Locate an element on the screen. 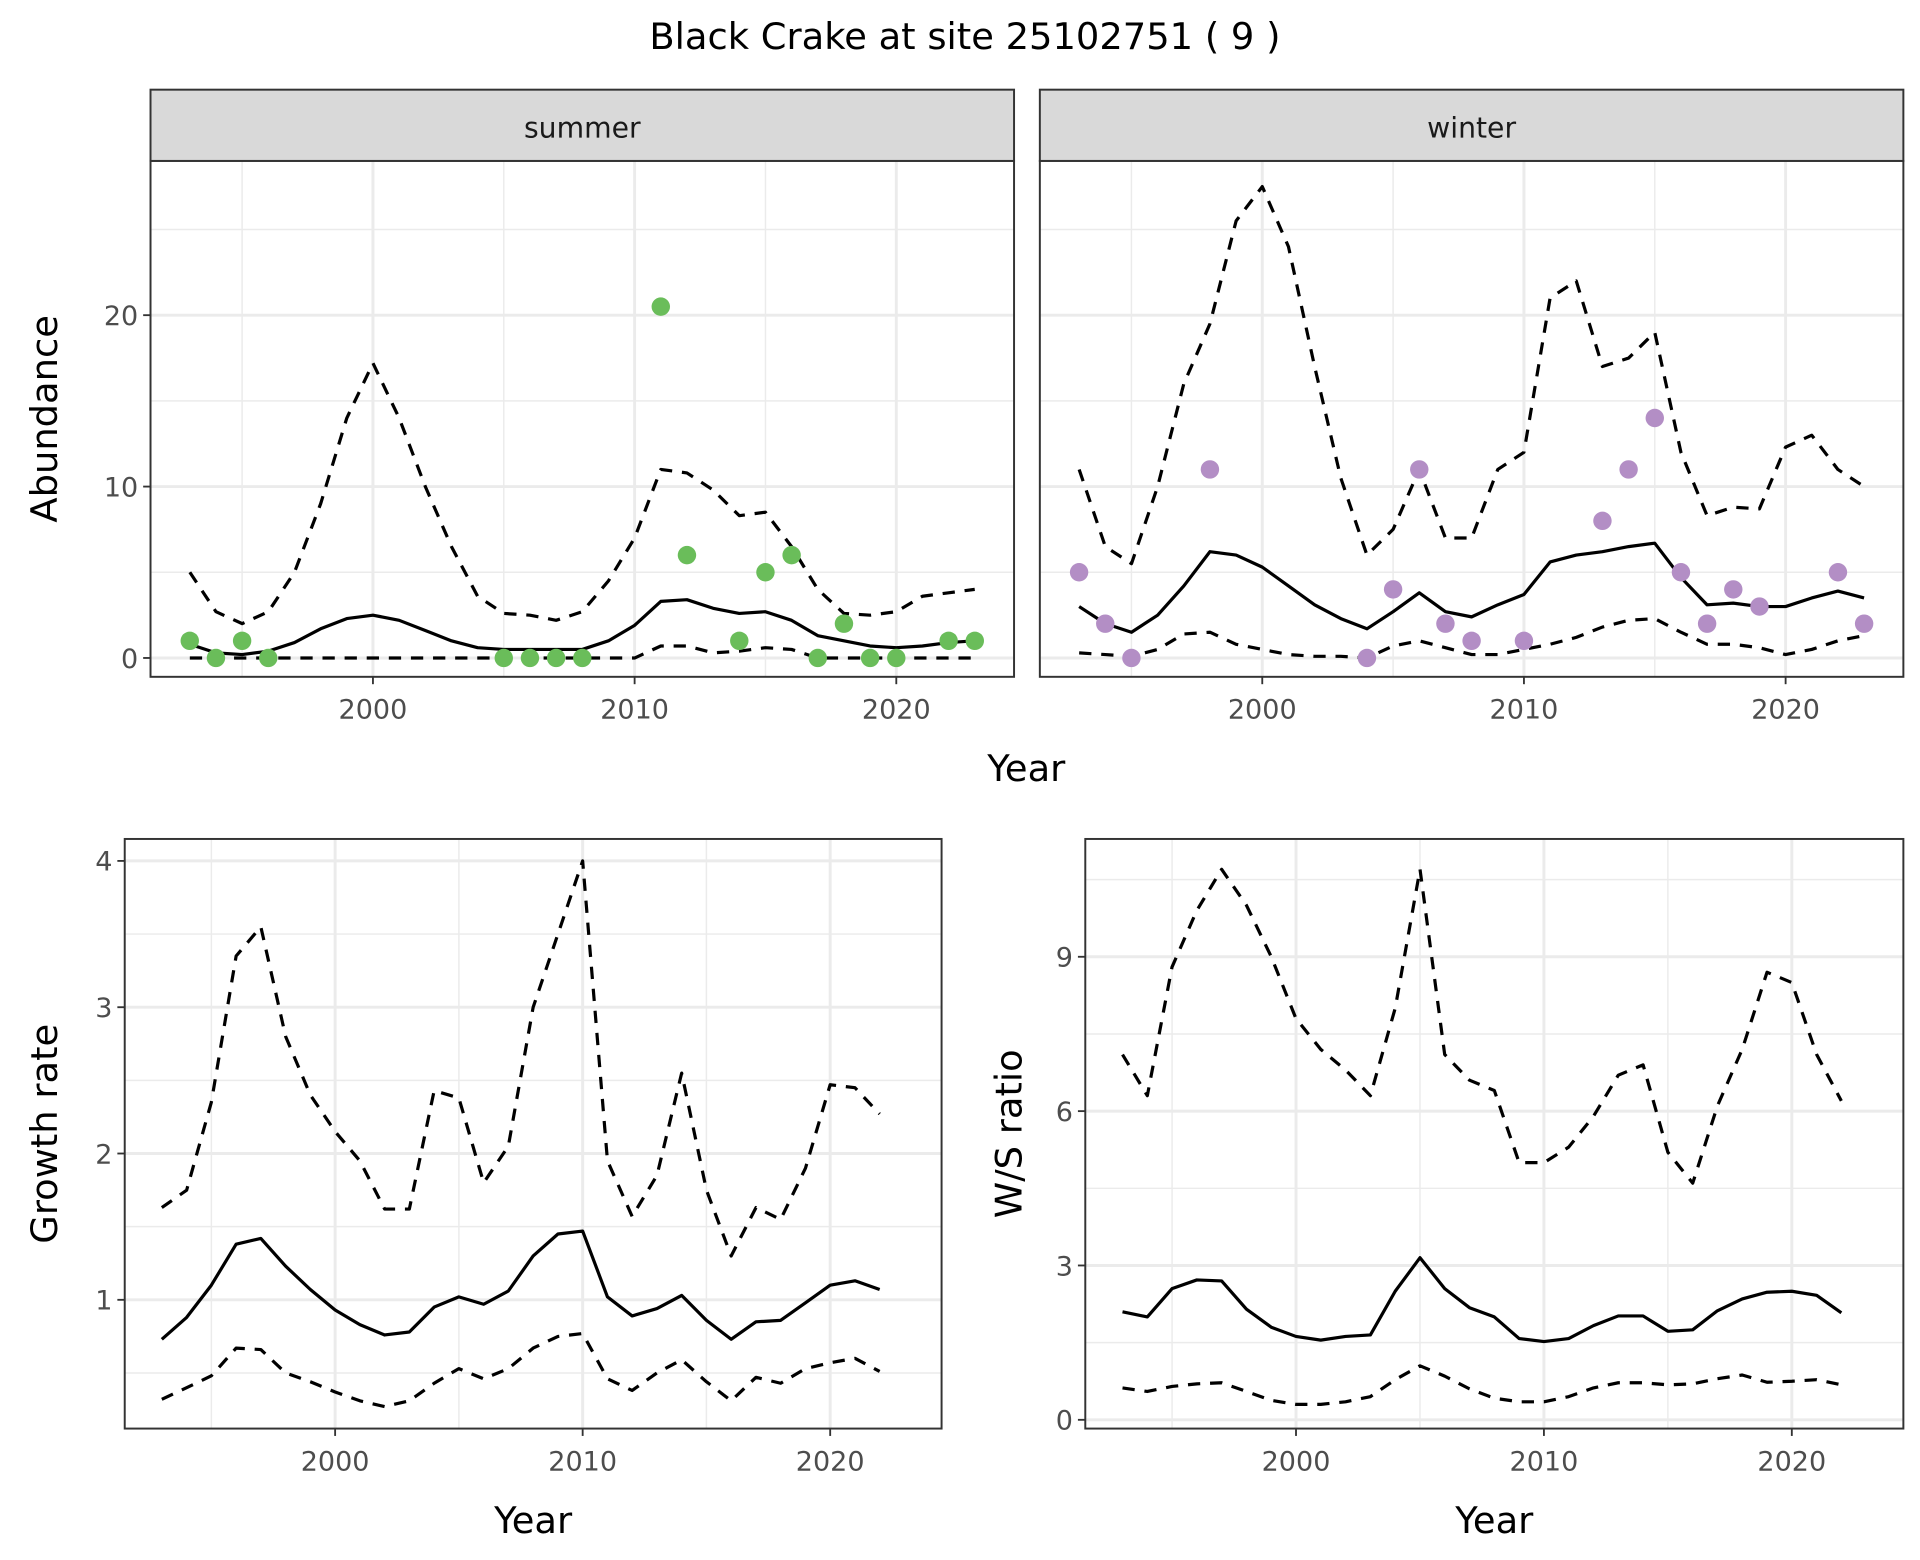 The image size is (1920, 1560). y-axis-label: Abundance is located at coordinates (44, 419).